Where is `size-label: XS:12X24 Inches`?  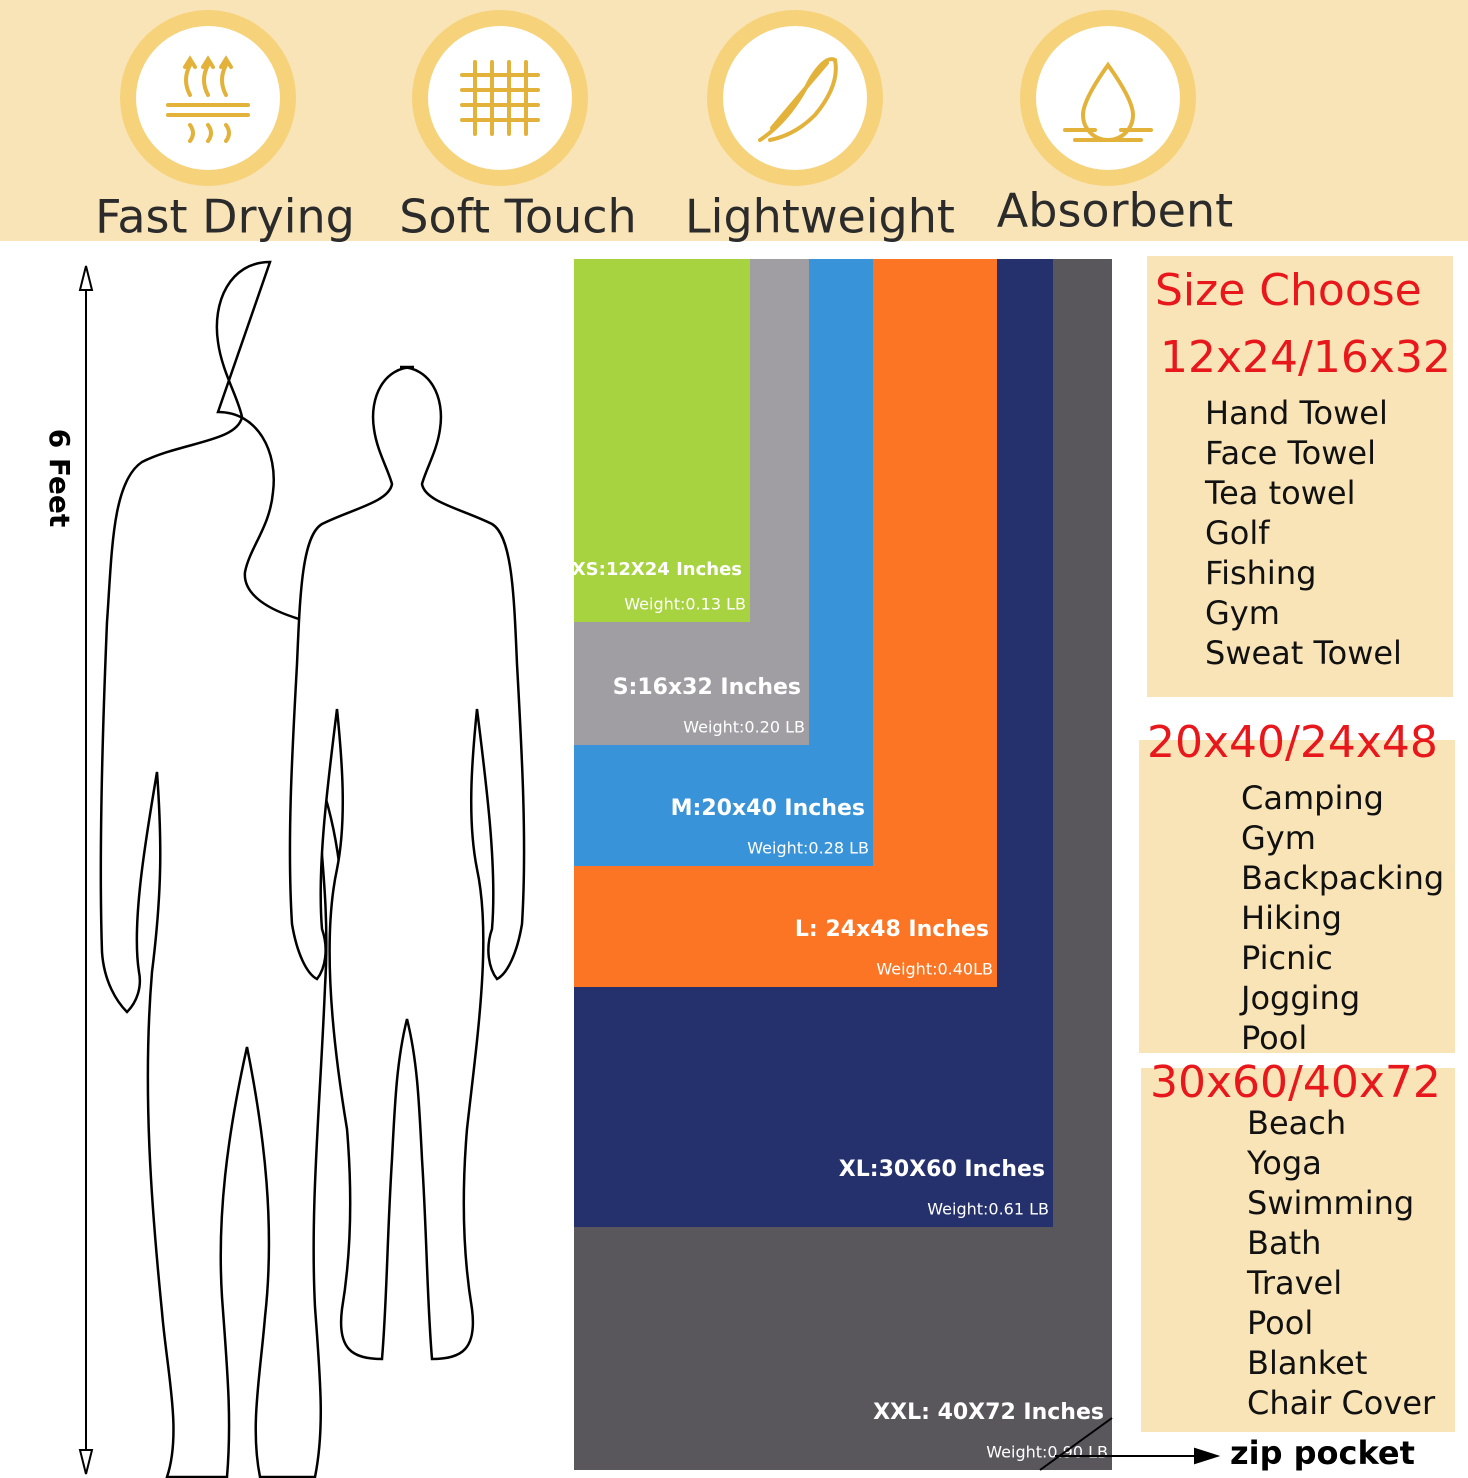 size-label: XS:12X24 Inches is located at coordinates (657, 569).